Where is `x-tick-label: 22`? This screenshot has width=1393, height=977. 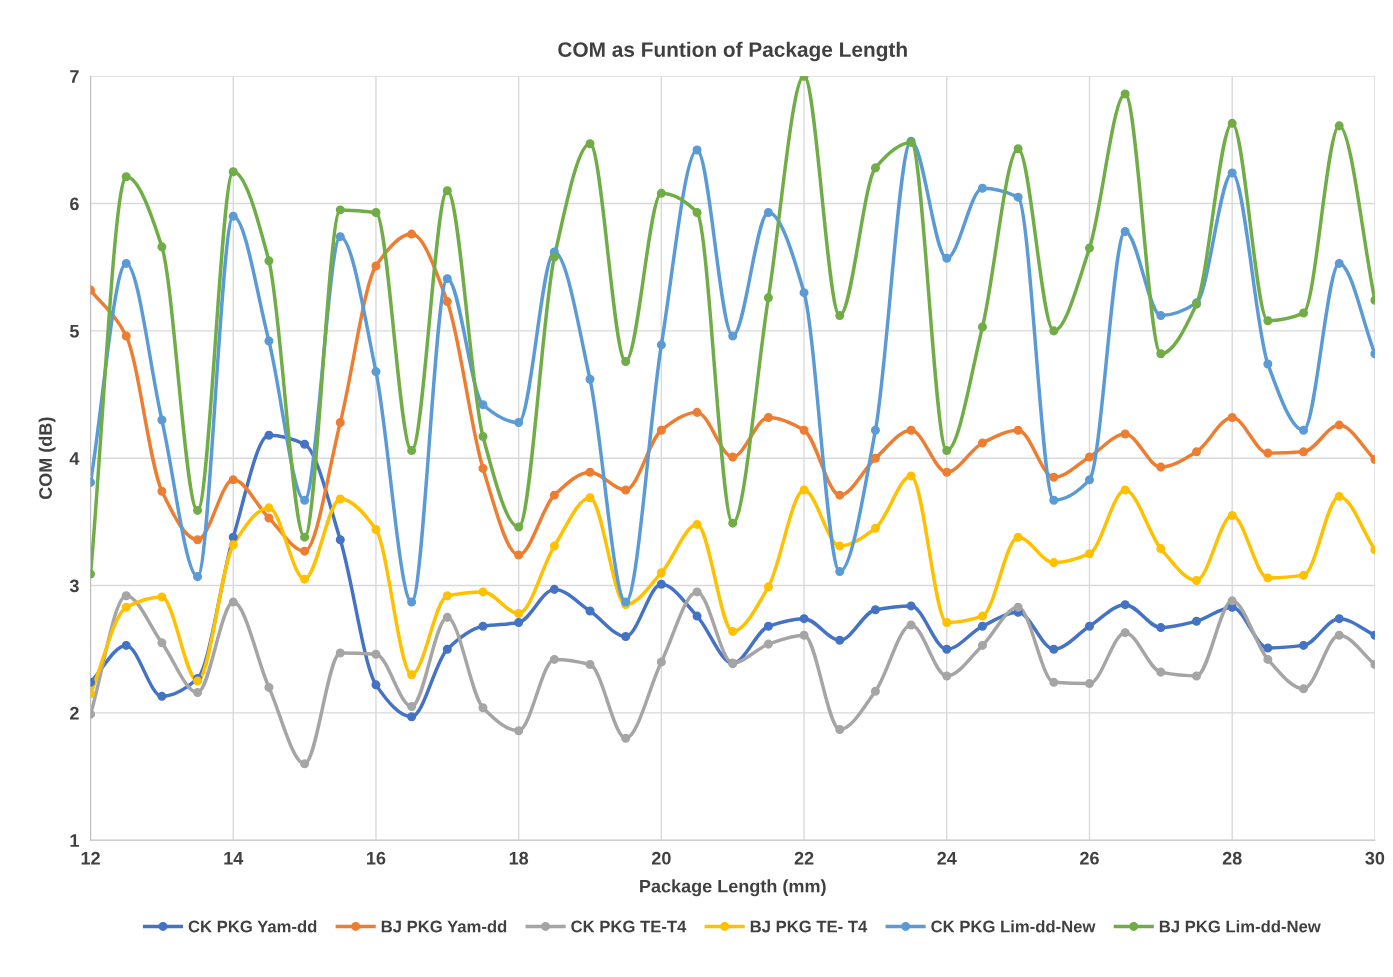 x-tick-label: 22 is located at coordinates (804, 858).